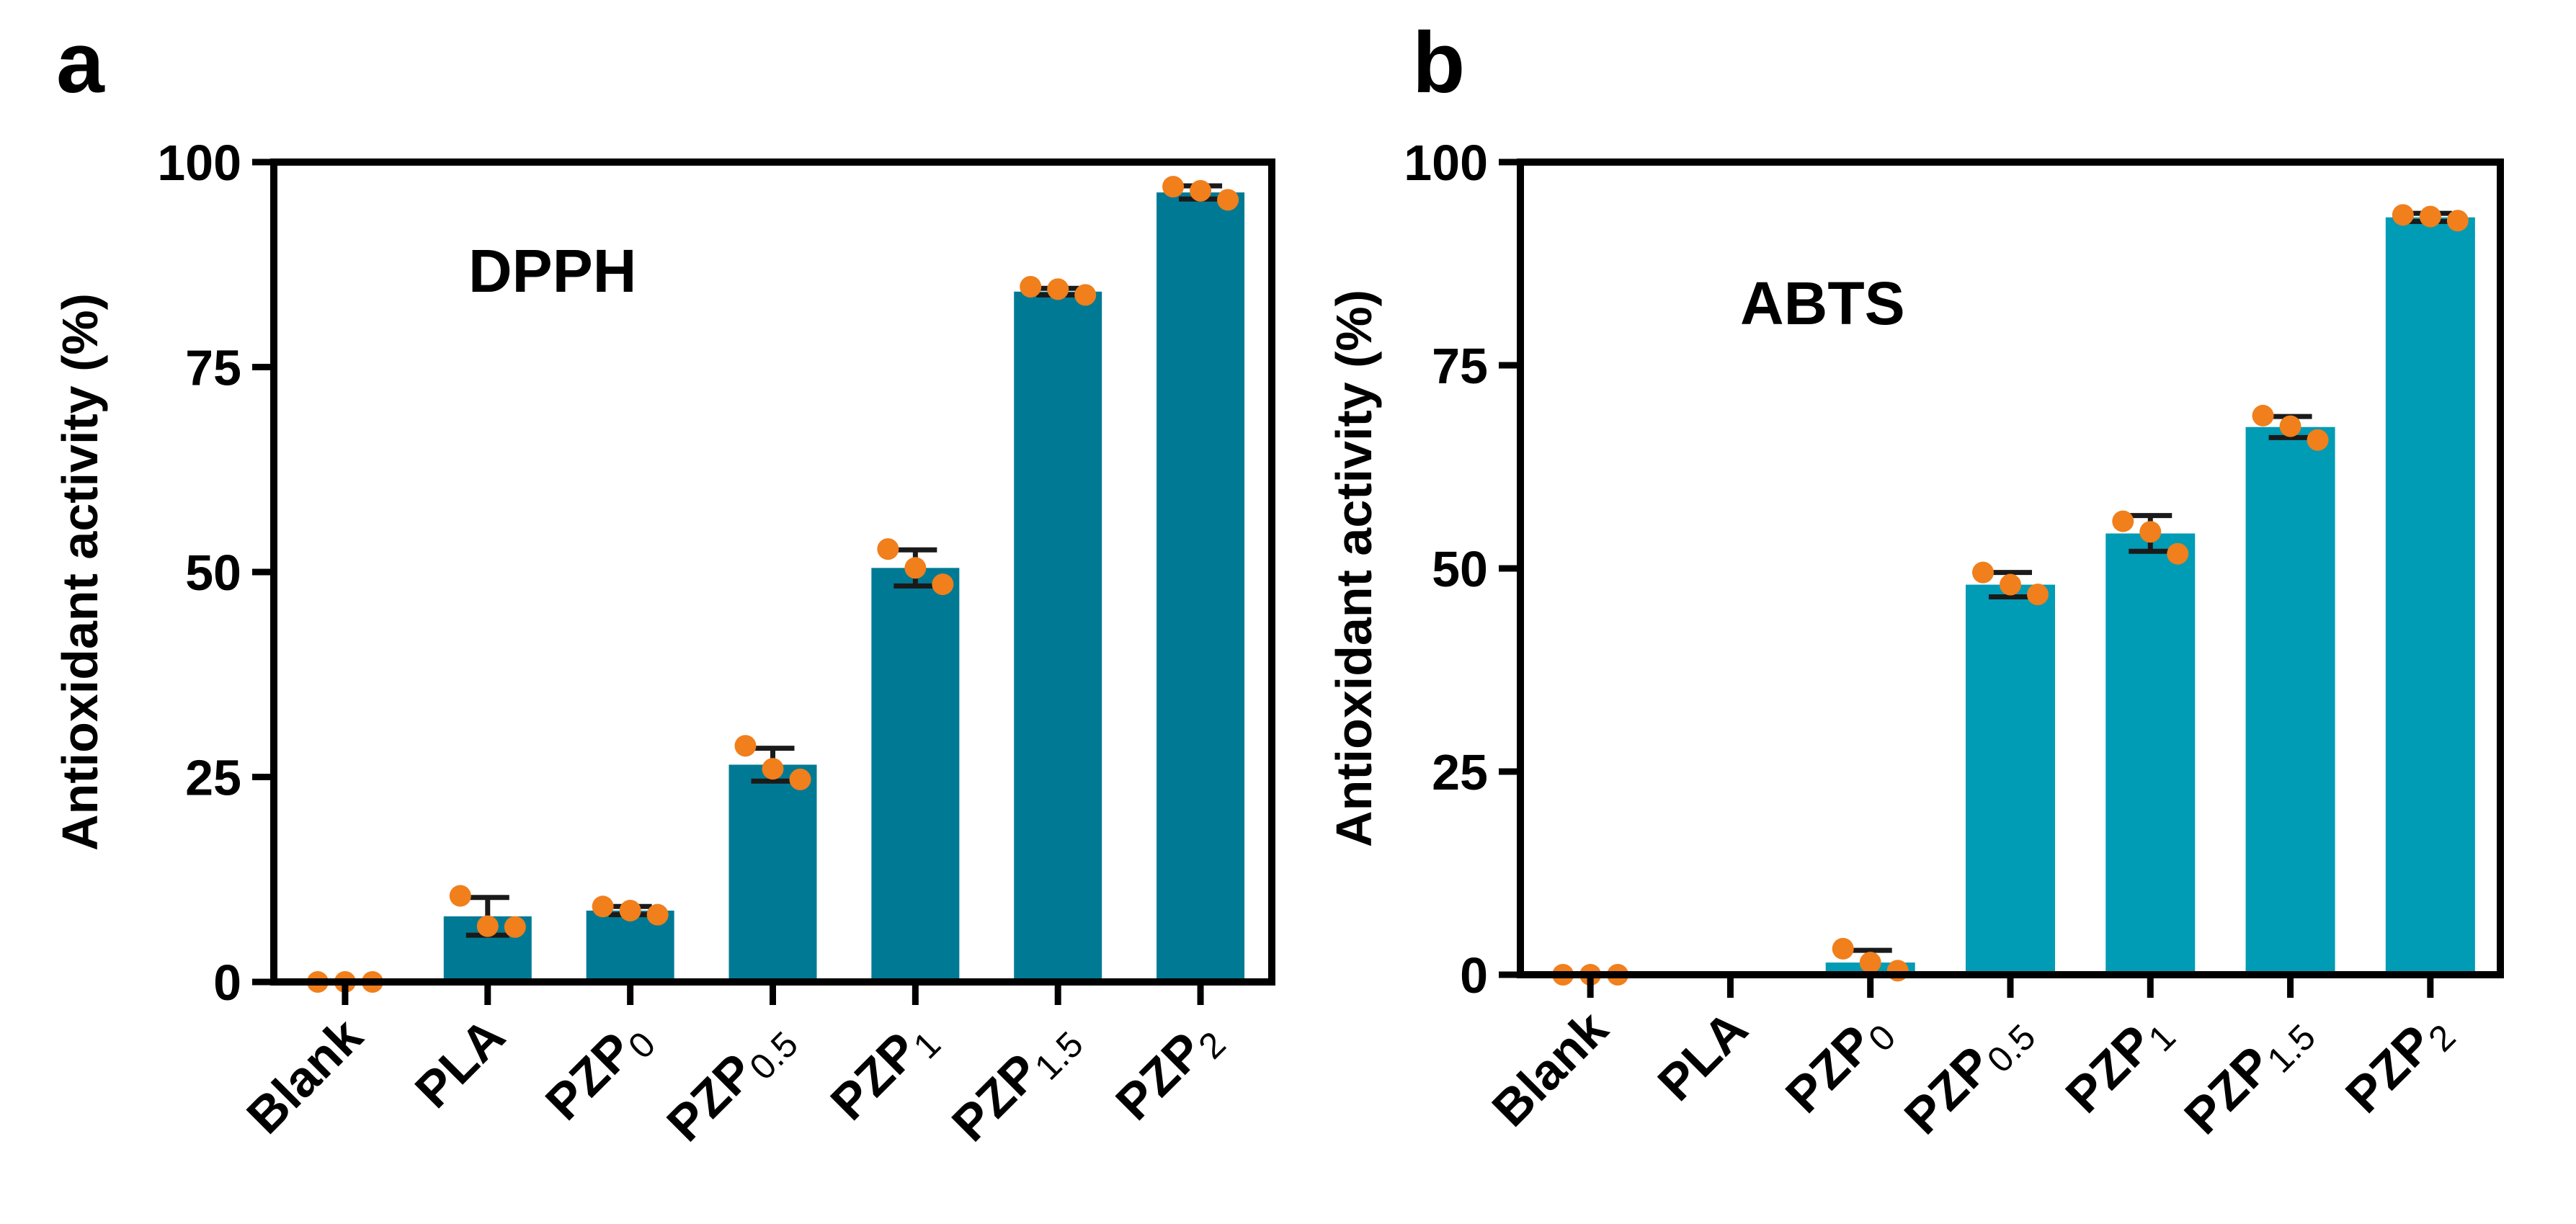 The height and width of the screenshot is (1224, 2576). What do you see at coordinates (80, 62) in the screenshot?
I see `panel-letter: a` at bounding box center [80, 62].